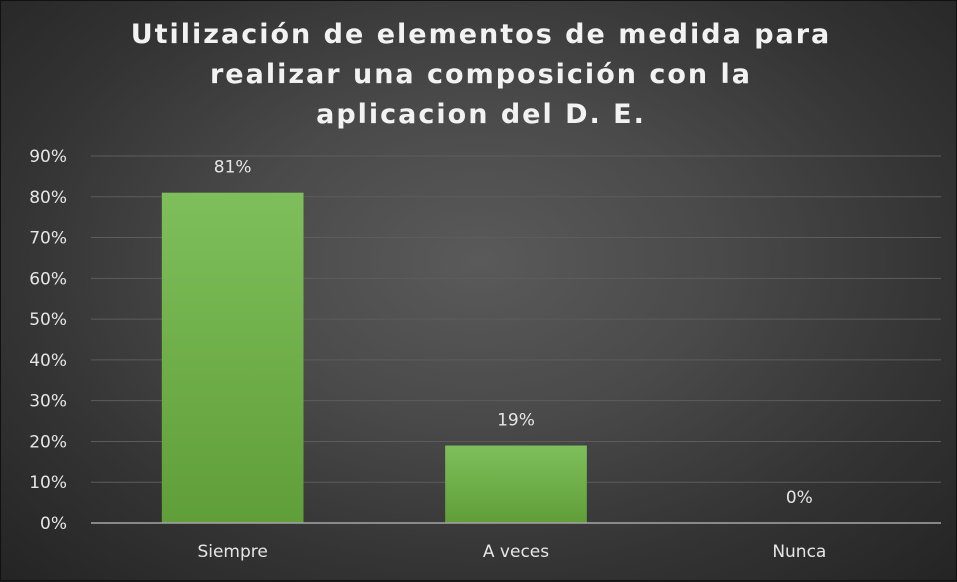 The width and height of the screenshot is (957, 582). What do you see at coordinates (48, 361) in the screenshot?
I see `y-tick-label: 40%` at bounding box center [48, 361].